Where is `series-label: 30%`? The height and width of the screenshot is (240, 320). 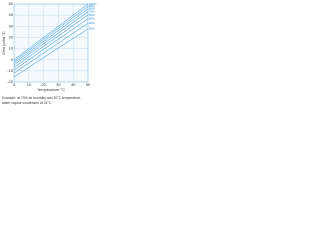 series-label: 30% is located at coordinates (92, 29).